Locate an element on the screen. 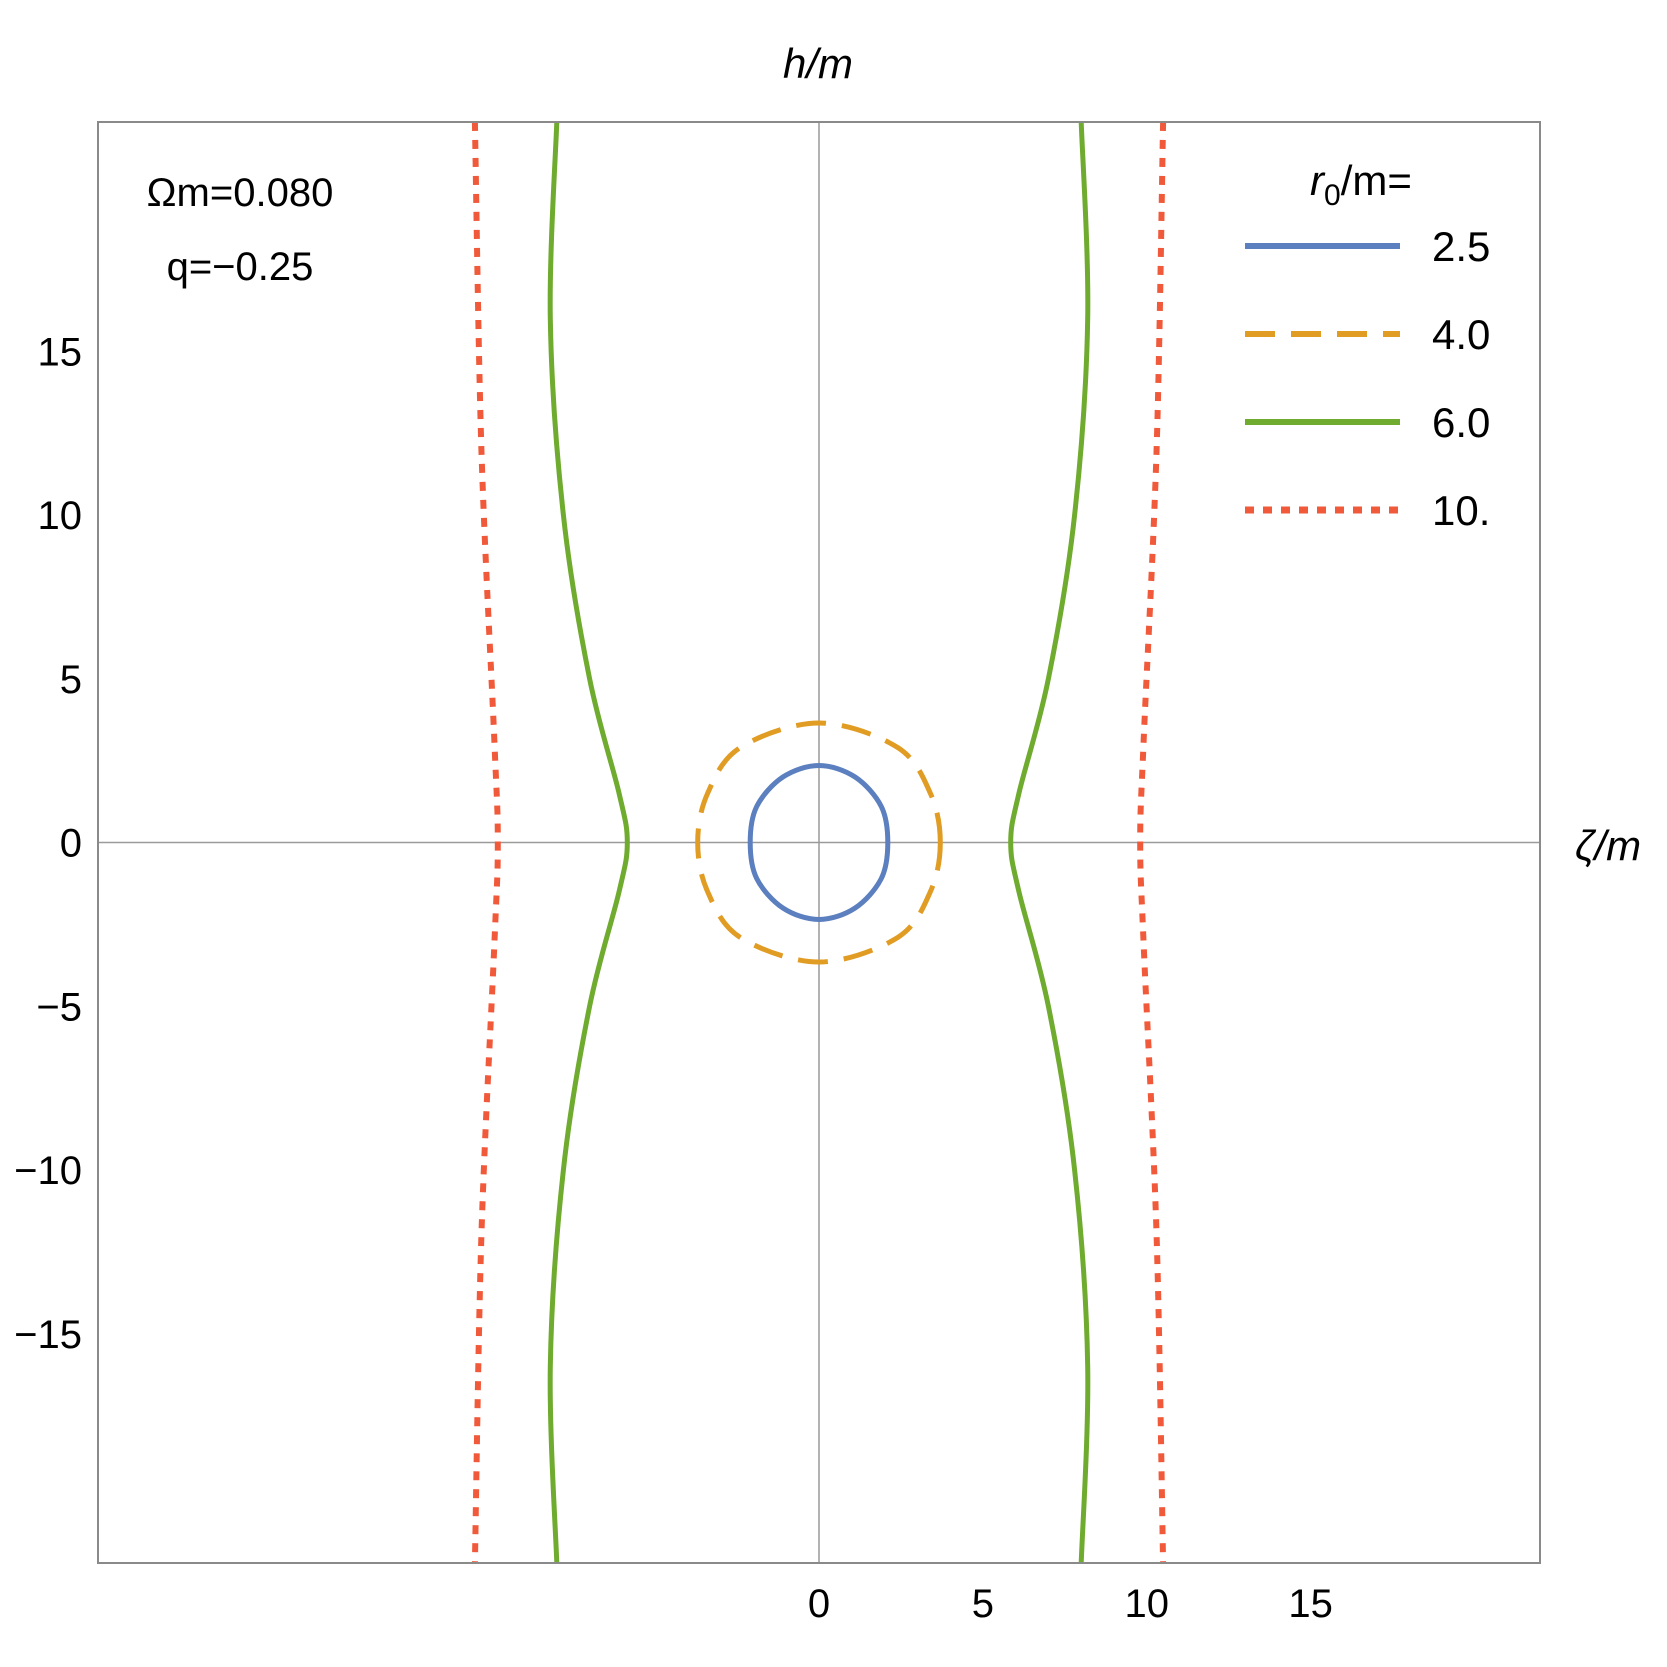  y-tick-label: −15 is located at coordinates (48, 1335).